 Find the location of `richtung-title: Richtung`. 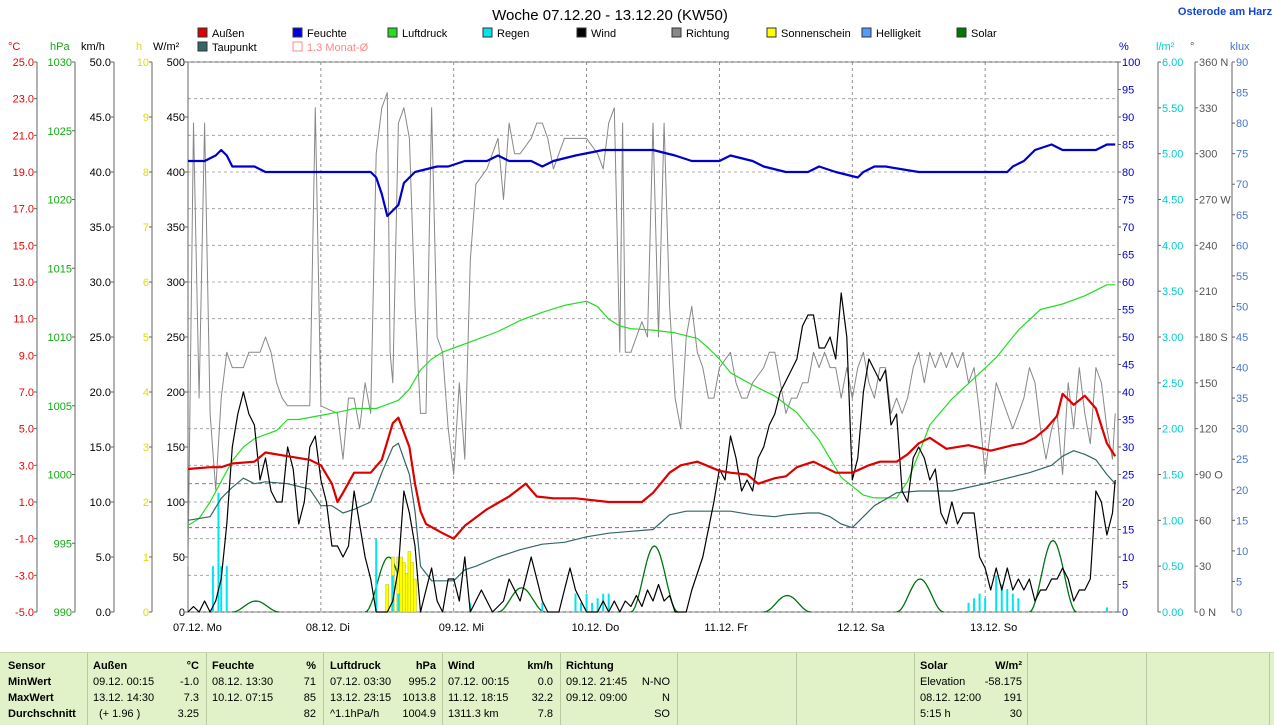

richtung-title: Richtung is located at coordinates (590, 666).